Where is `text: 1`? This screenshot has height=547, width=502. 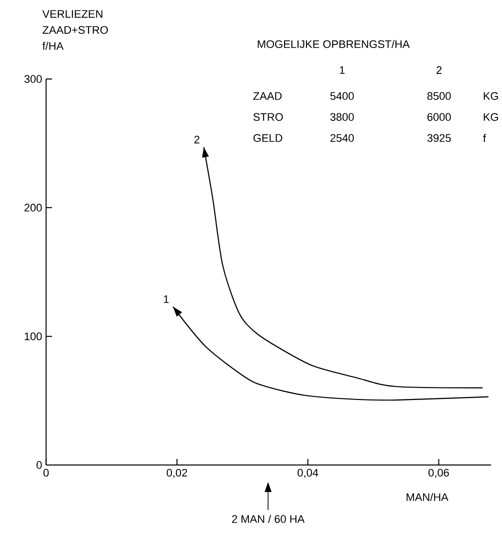 text: 1 is located at coordinates (342, 70).